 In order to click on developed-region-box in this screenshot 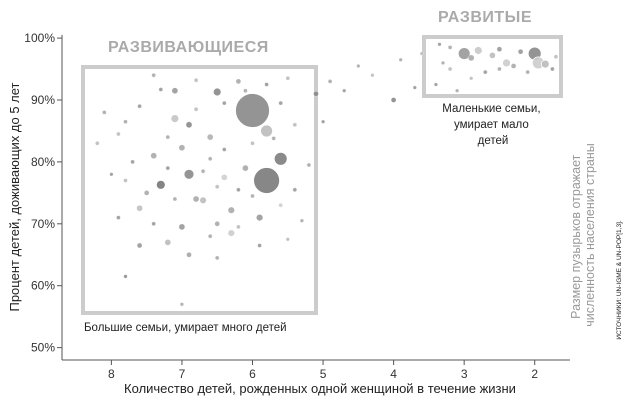, I will do `click(492, 66)`.